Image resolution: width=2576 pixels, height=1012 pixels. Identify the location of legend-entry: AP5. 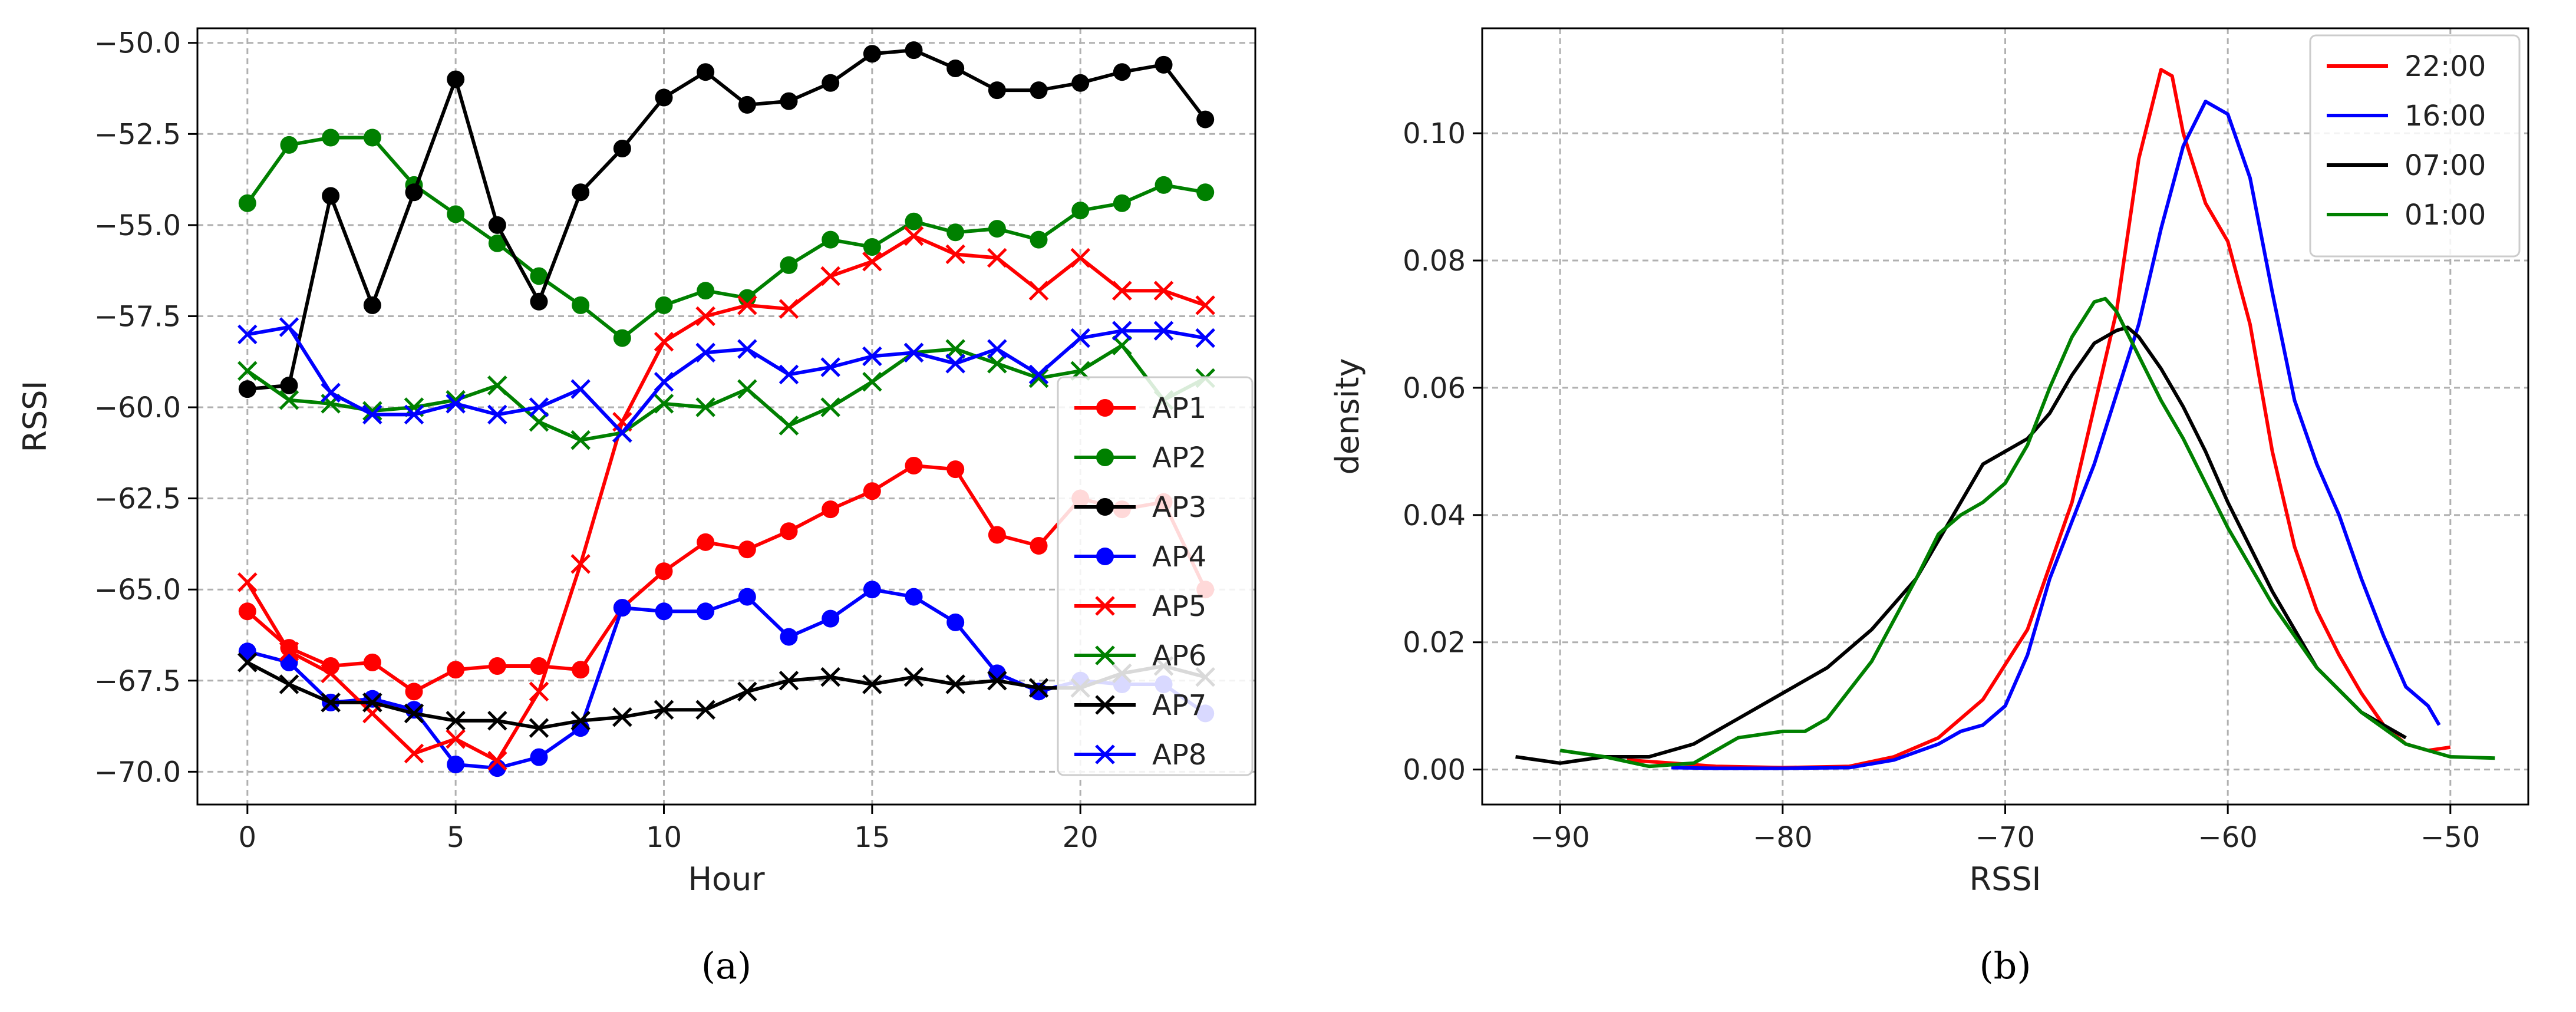
(1140, 606).